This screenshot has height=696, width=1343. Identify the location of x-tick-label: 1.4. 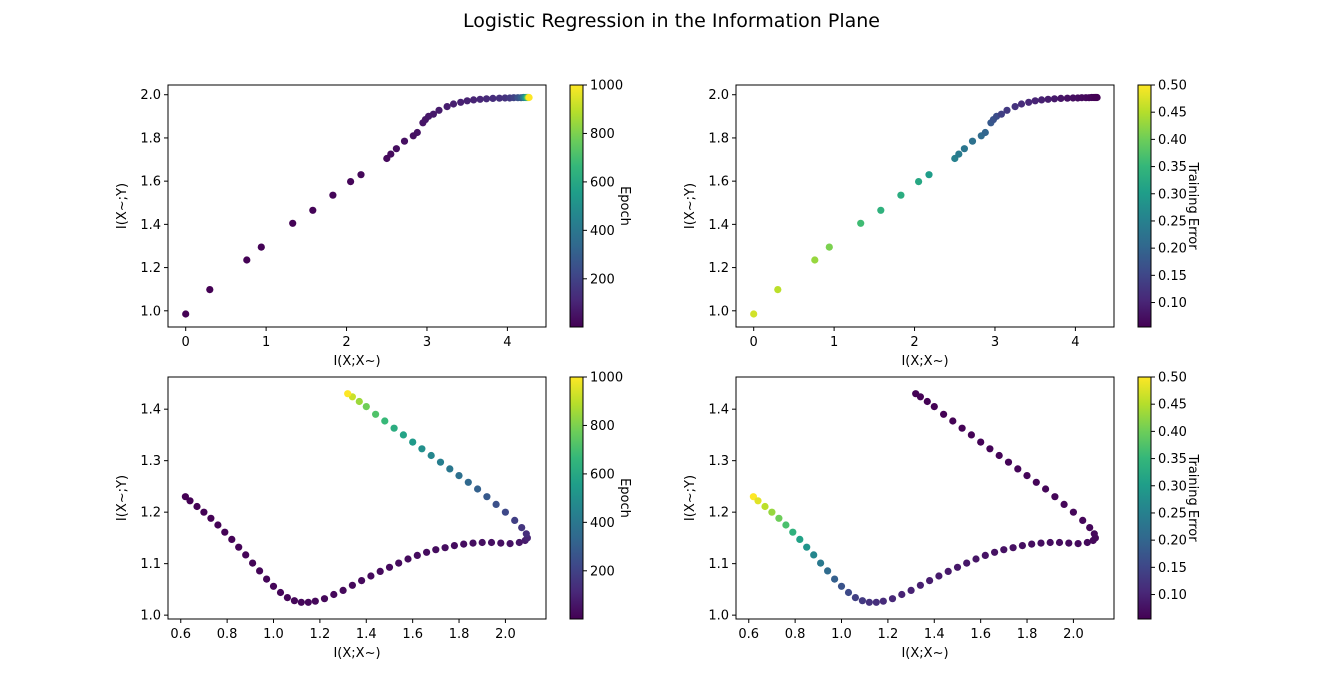
(934, 634).